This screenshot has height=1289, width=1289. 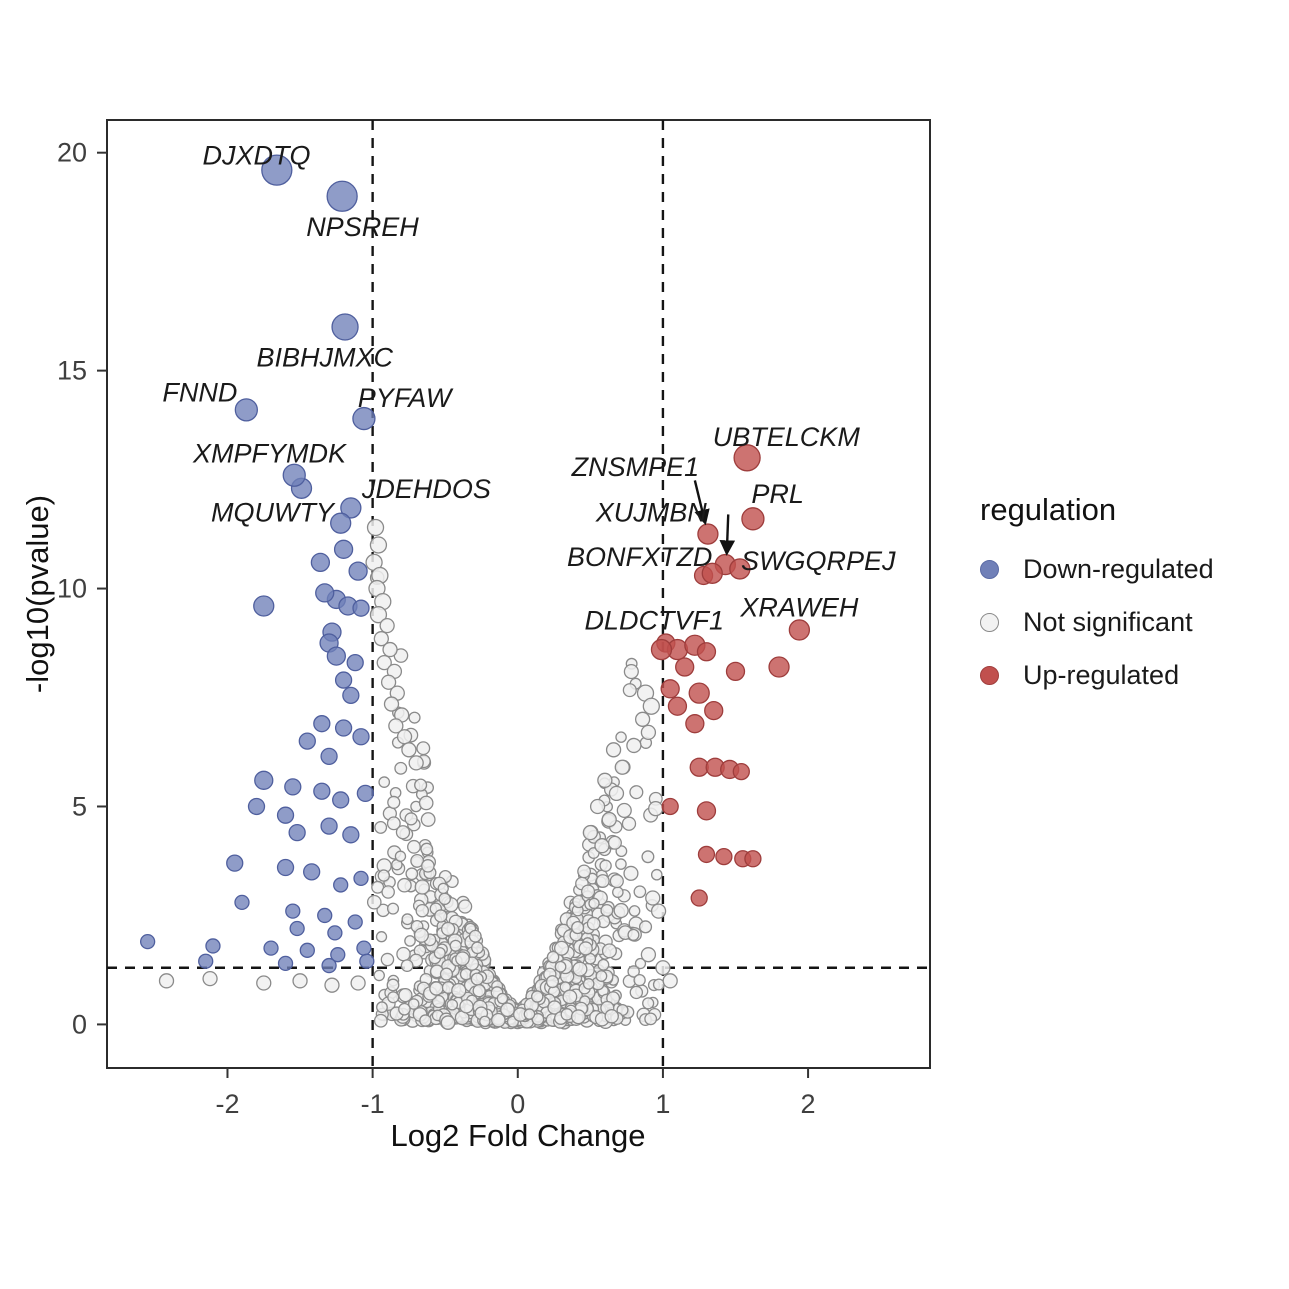 What do you see at coordinates (777, 494) in the screenshot?
I see `gene-label: PRL` at bounding box center [777, 494].